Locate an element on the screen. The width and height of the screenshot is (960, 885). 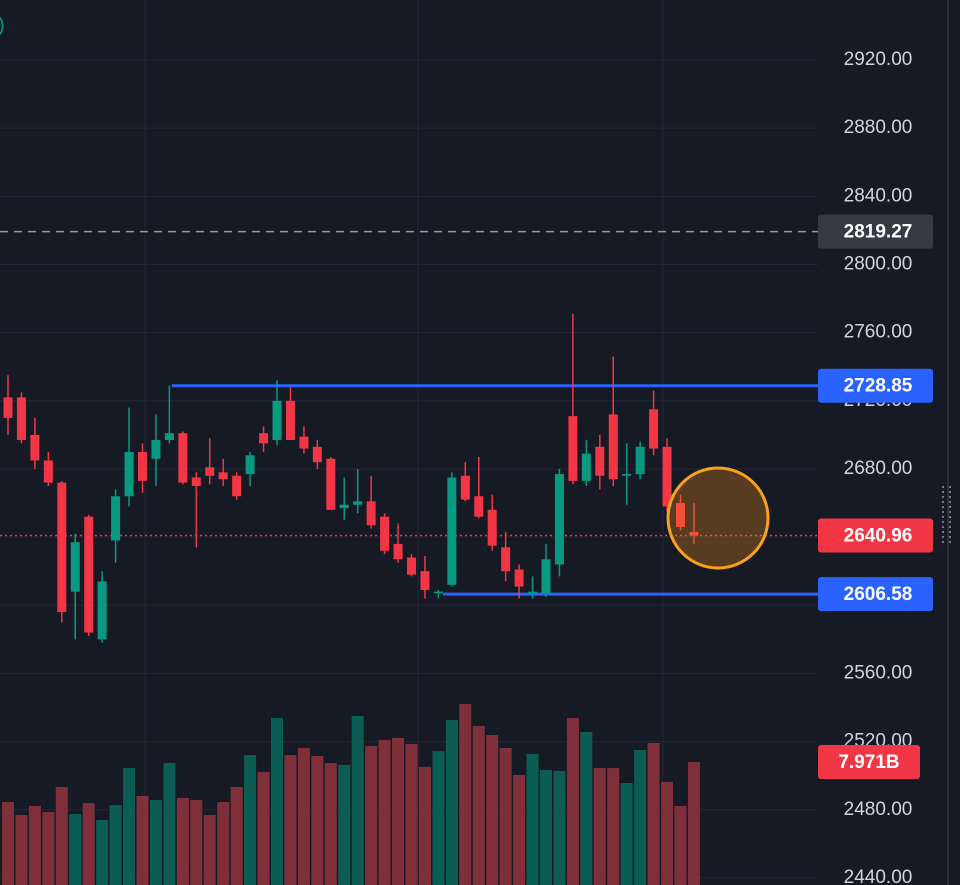
y-tick-label: 2680.00 is located at coordinates (878, 468).